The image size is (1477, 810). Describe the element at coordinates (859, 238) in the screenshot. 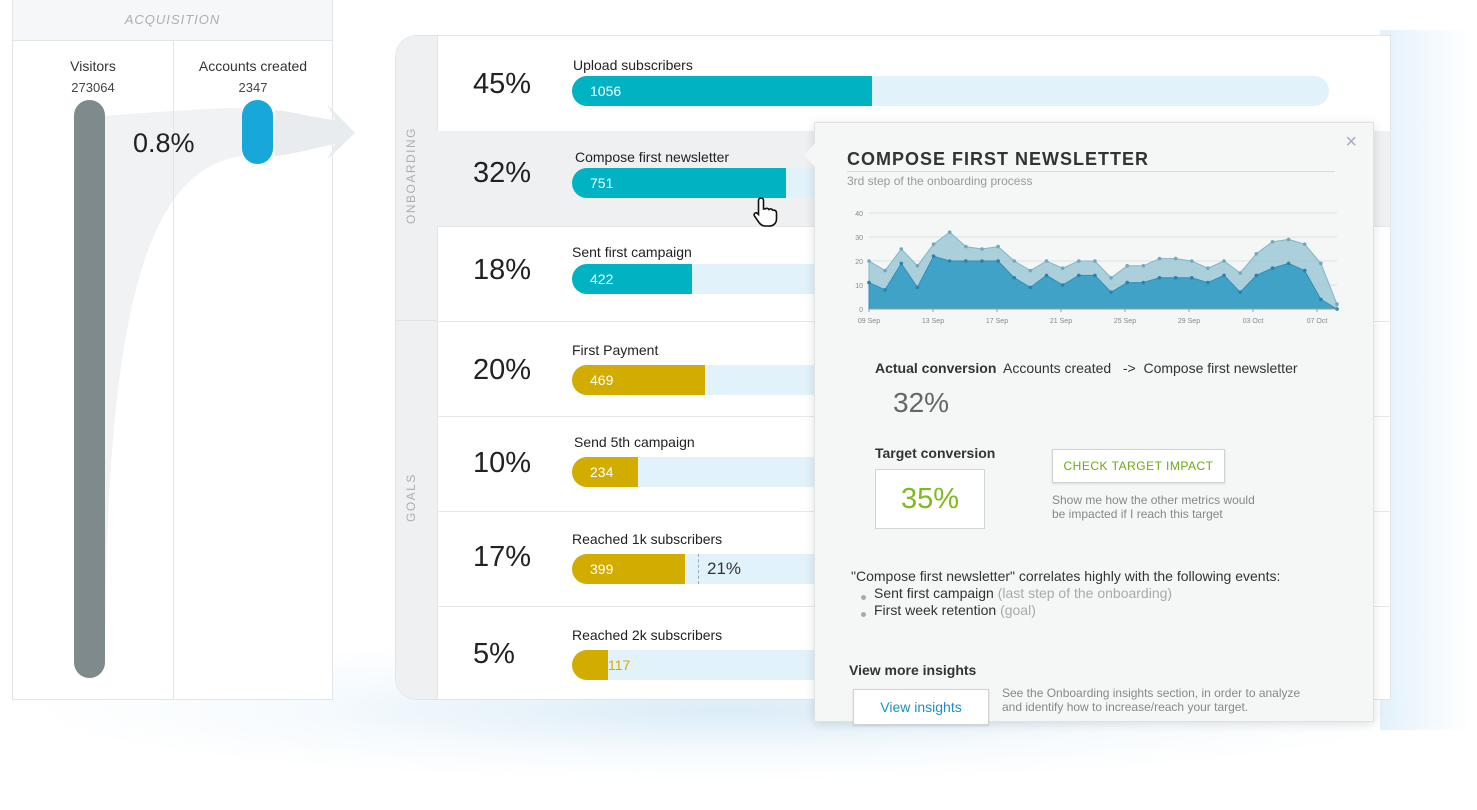

I see `y-tick-label: 30` at that location.